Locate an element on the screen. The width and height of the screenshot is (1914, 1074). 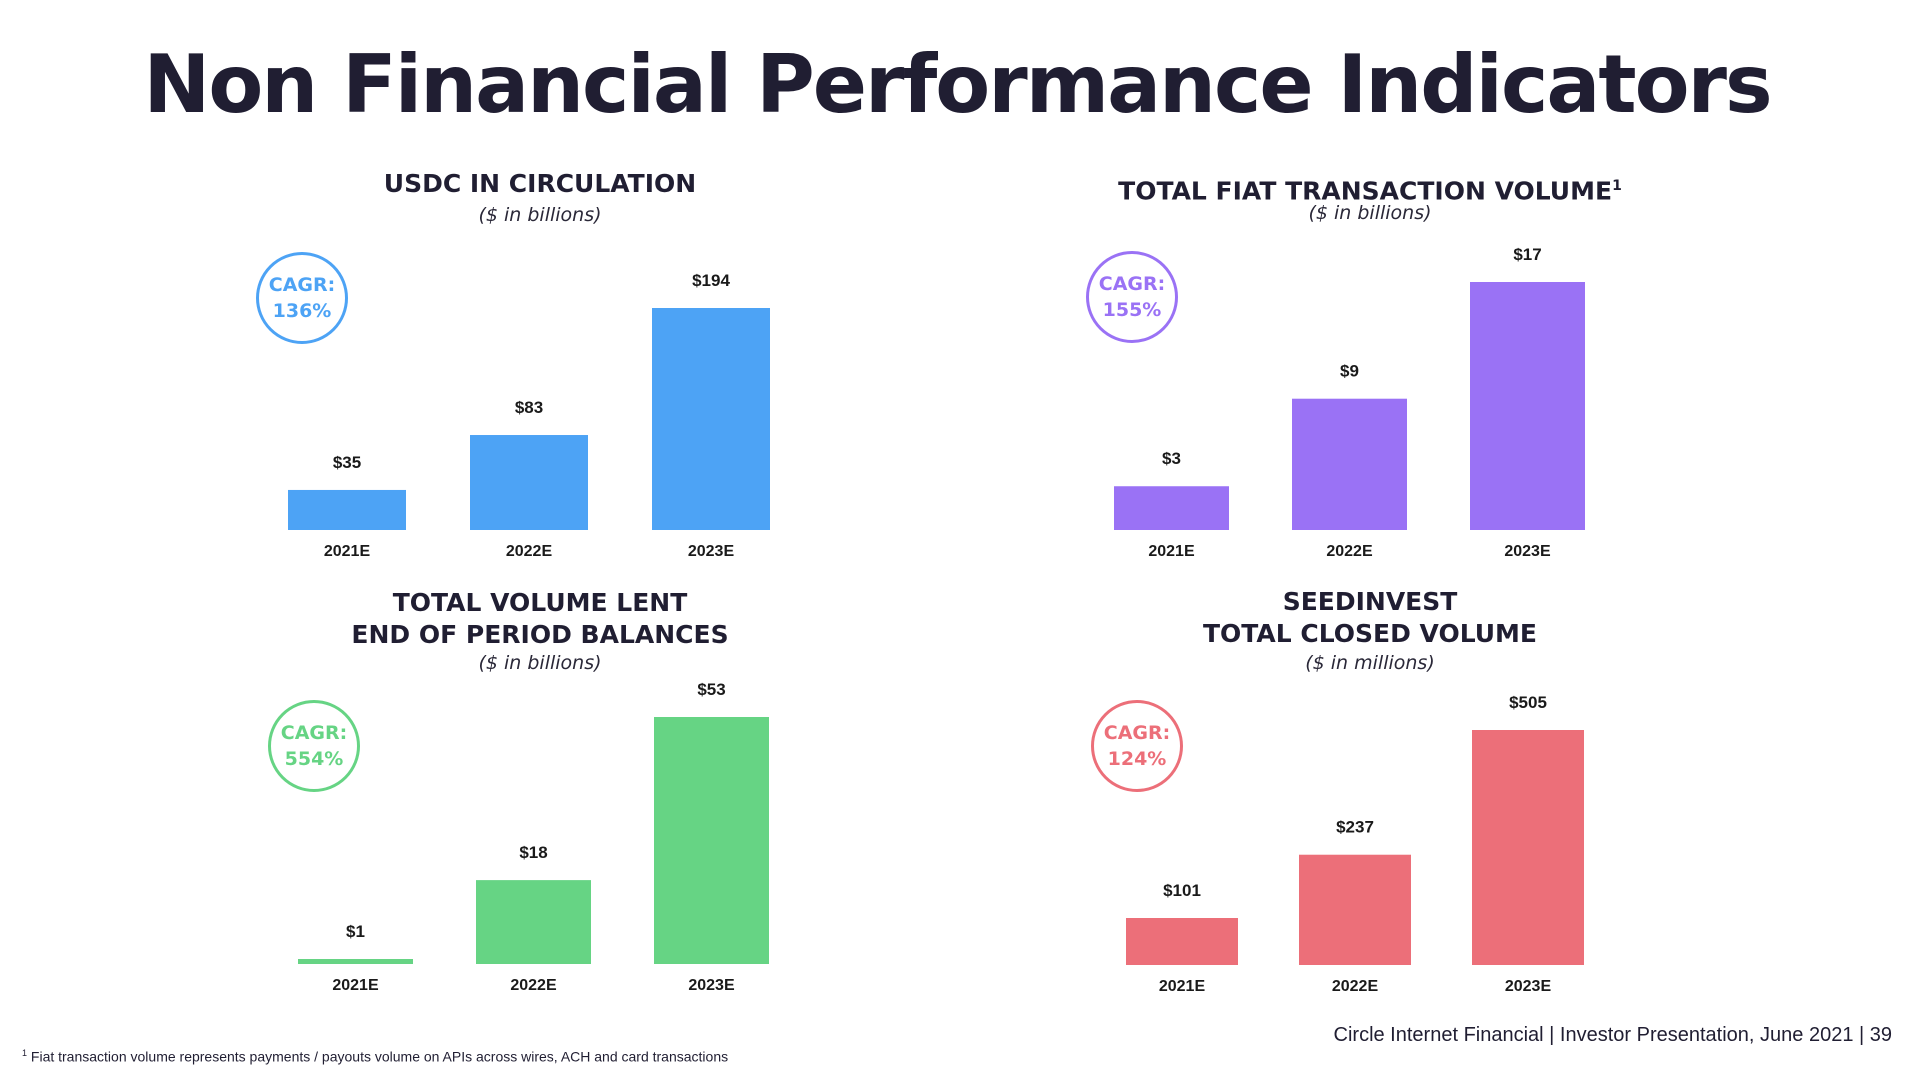
chart-title-text: TOTAL FIAT TRANSACTION VOLUME is located at coordinates (1365, 191).